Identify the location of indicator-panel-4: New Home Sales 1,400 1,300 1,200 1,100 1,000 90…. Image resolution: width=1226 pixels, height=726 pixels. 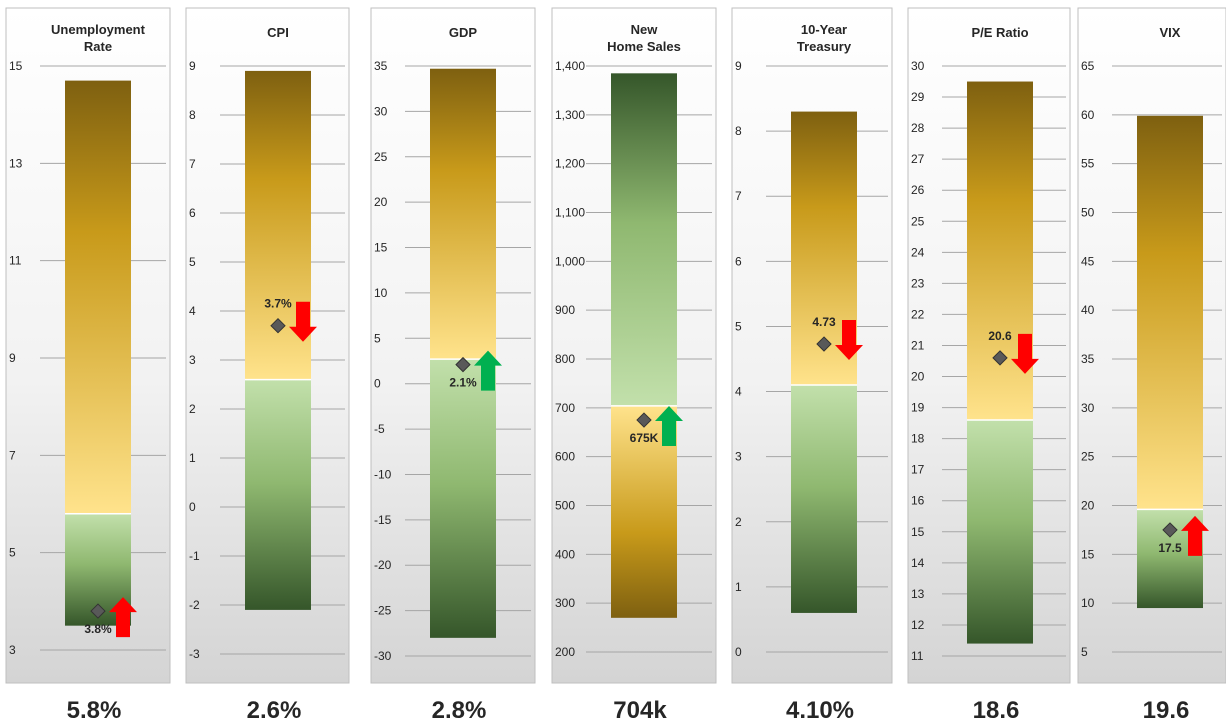
(634, 365).